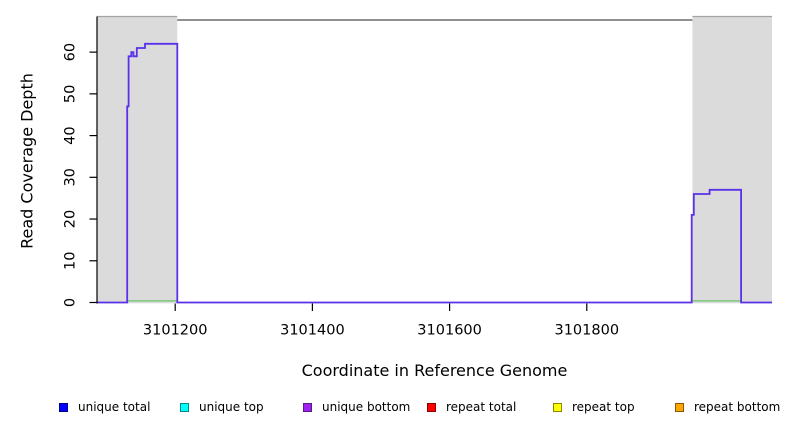  What do you see at coordinates (175, 331) in the screenshot?
I see `x-tick-label: 3101200` at bounding box center [175, 331].